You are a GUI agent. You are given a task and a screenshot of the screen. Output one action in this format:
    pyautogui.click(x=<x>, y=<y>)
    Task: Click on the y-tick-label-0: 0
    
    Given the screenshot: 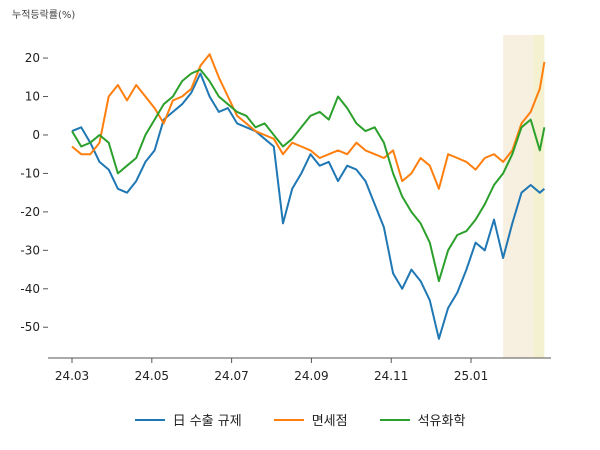 What is the action you would take?
    pyautogui.click(x=36, y=135)
    